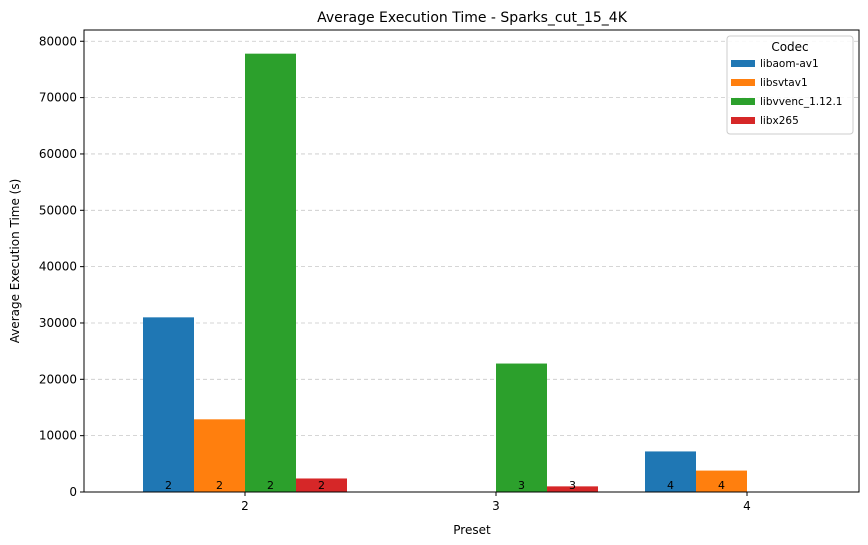 This screenshot has height=545, width=868. What do you see at coordinates (245, 506) in the screenshot?
I see `x-tick-label: 2` at bounding box center [245, 506].